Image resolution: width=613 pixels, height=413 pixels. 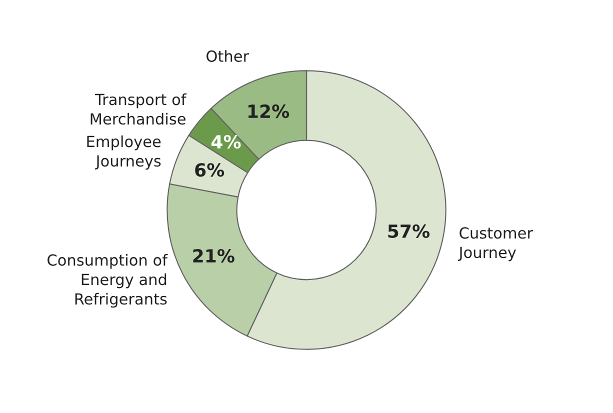 What do you see at coordinates (495, 244) in the screenshot?
I see `slice-label: Customer Journey` at bounding box center [495, 244].